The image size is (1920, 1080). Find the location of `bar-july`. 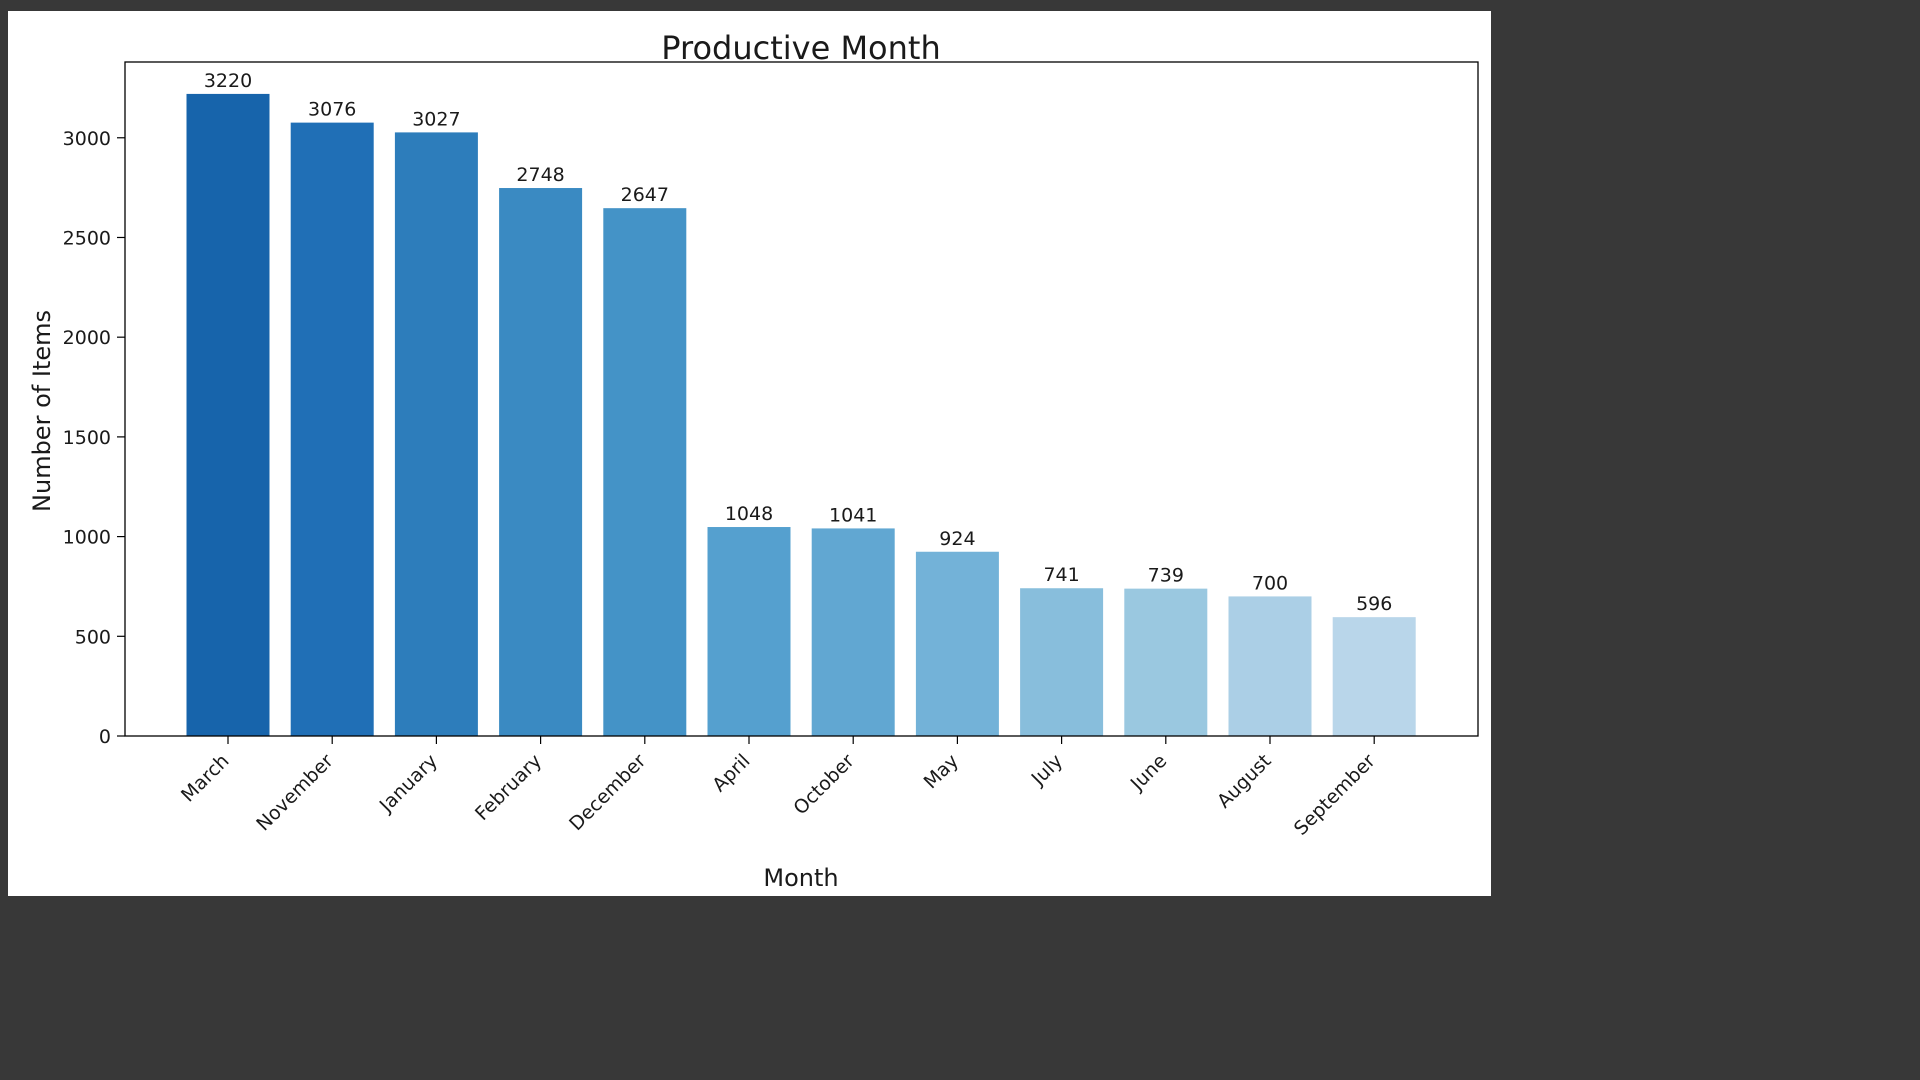

bar-july is located at coordinates (1062, 662).